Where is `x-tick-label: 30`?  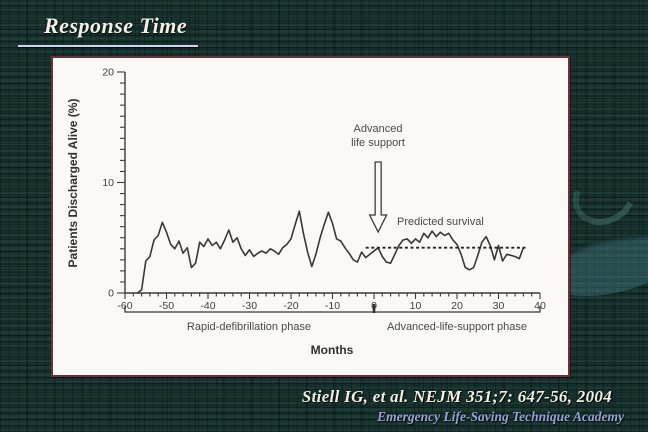 x-tick-label: 30 is located at coordinates (499, 306).